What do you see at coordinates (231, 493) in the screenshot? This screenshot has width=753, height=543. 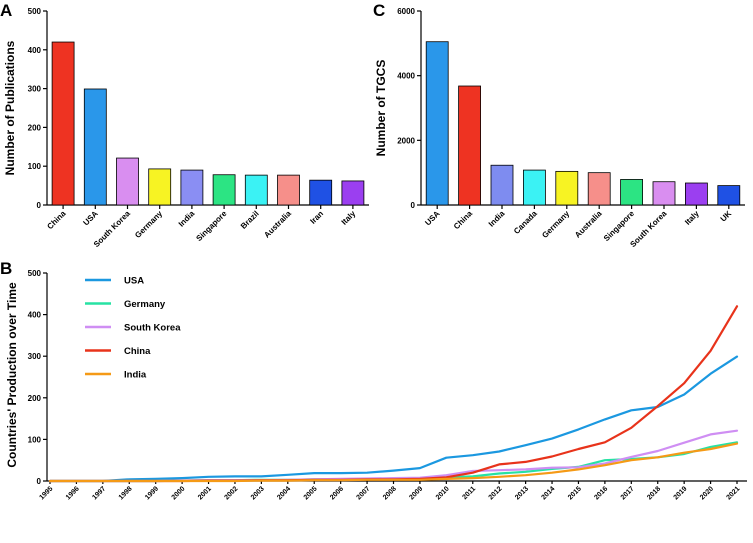 I see `b-year-label: 2002` at bounding box center [231, 493].